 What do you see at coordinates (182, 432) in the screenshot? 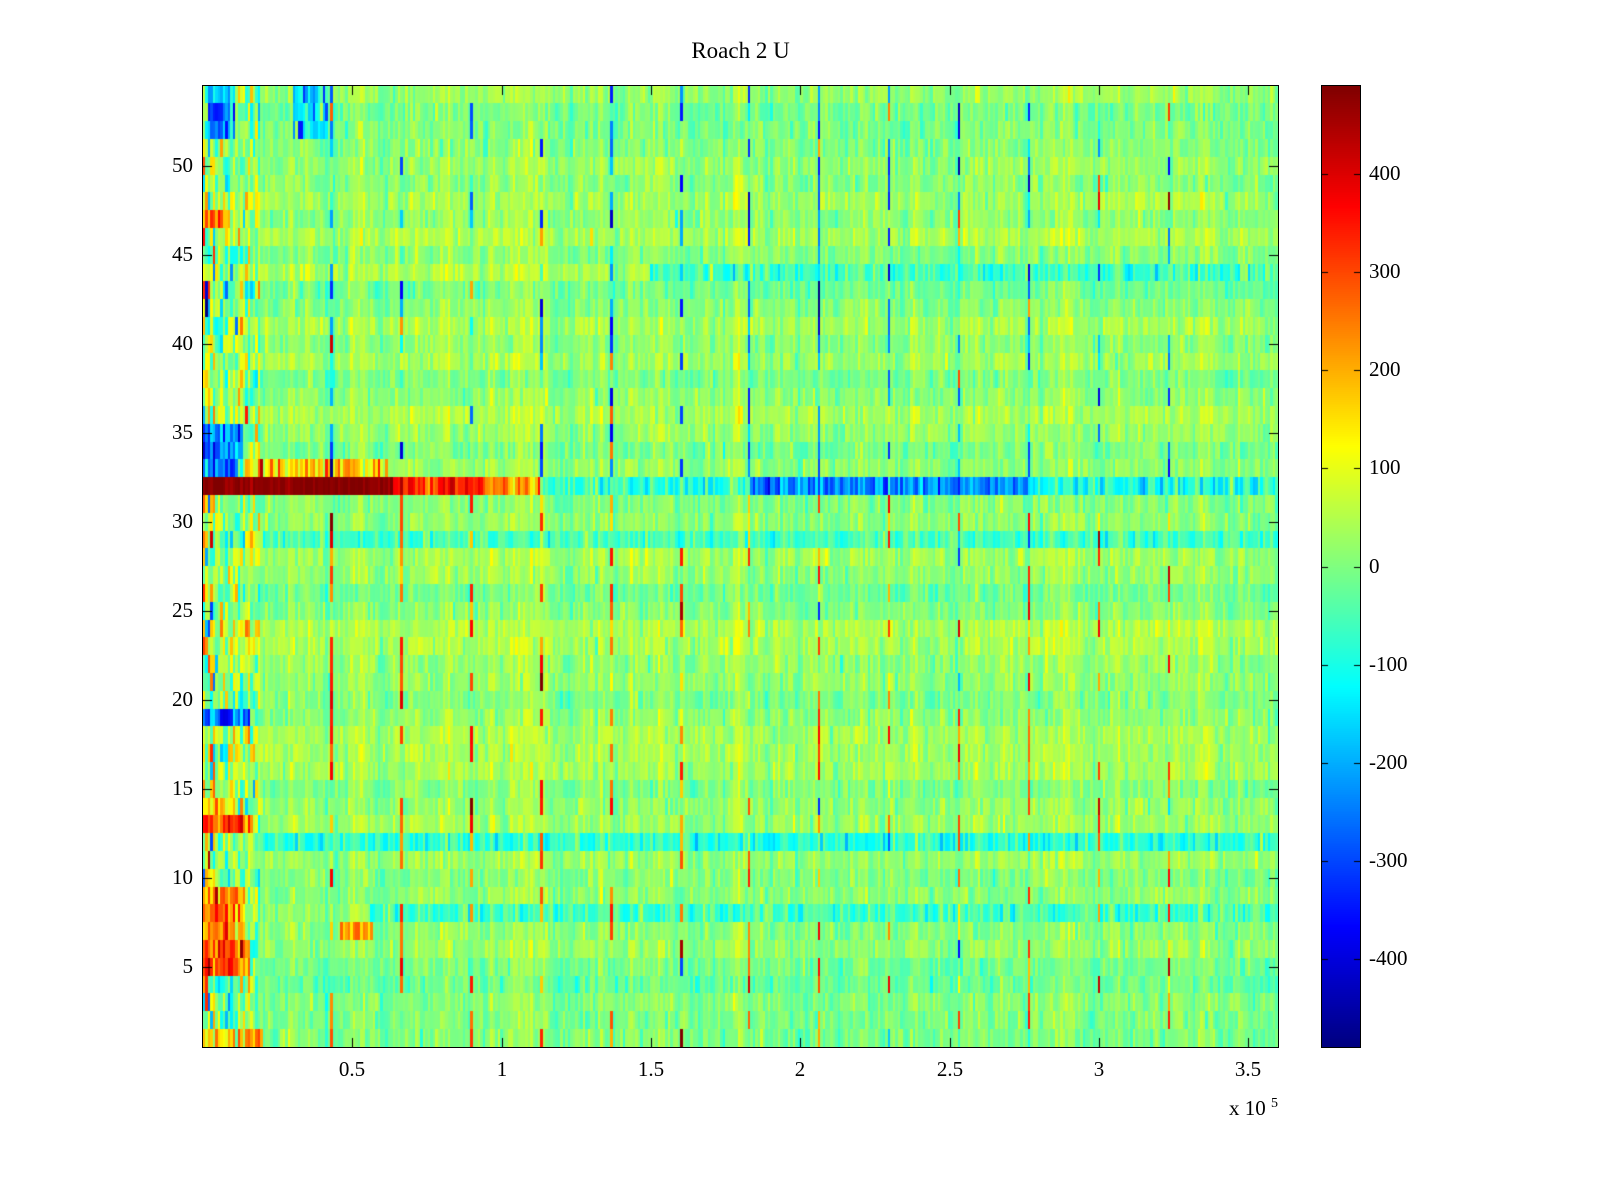
I see `y-tick-label: 35` at bounding box center [182, 432].